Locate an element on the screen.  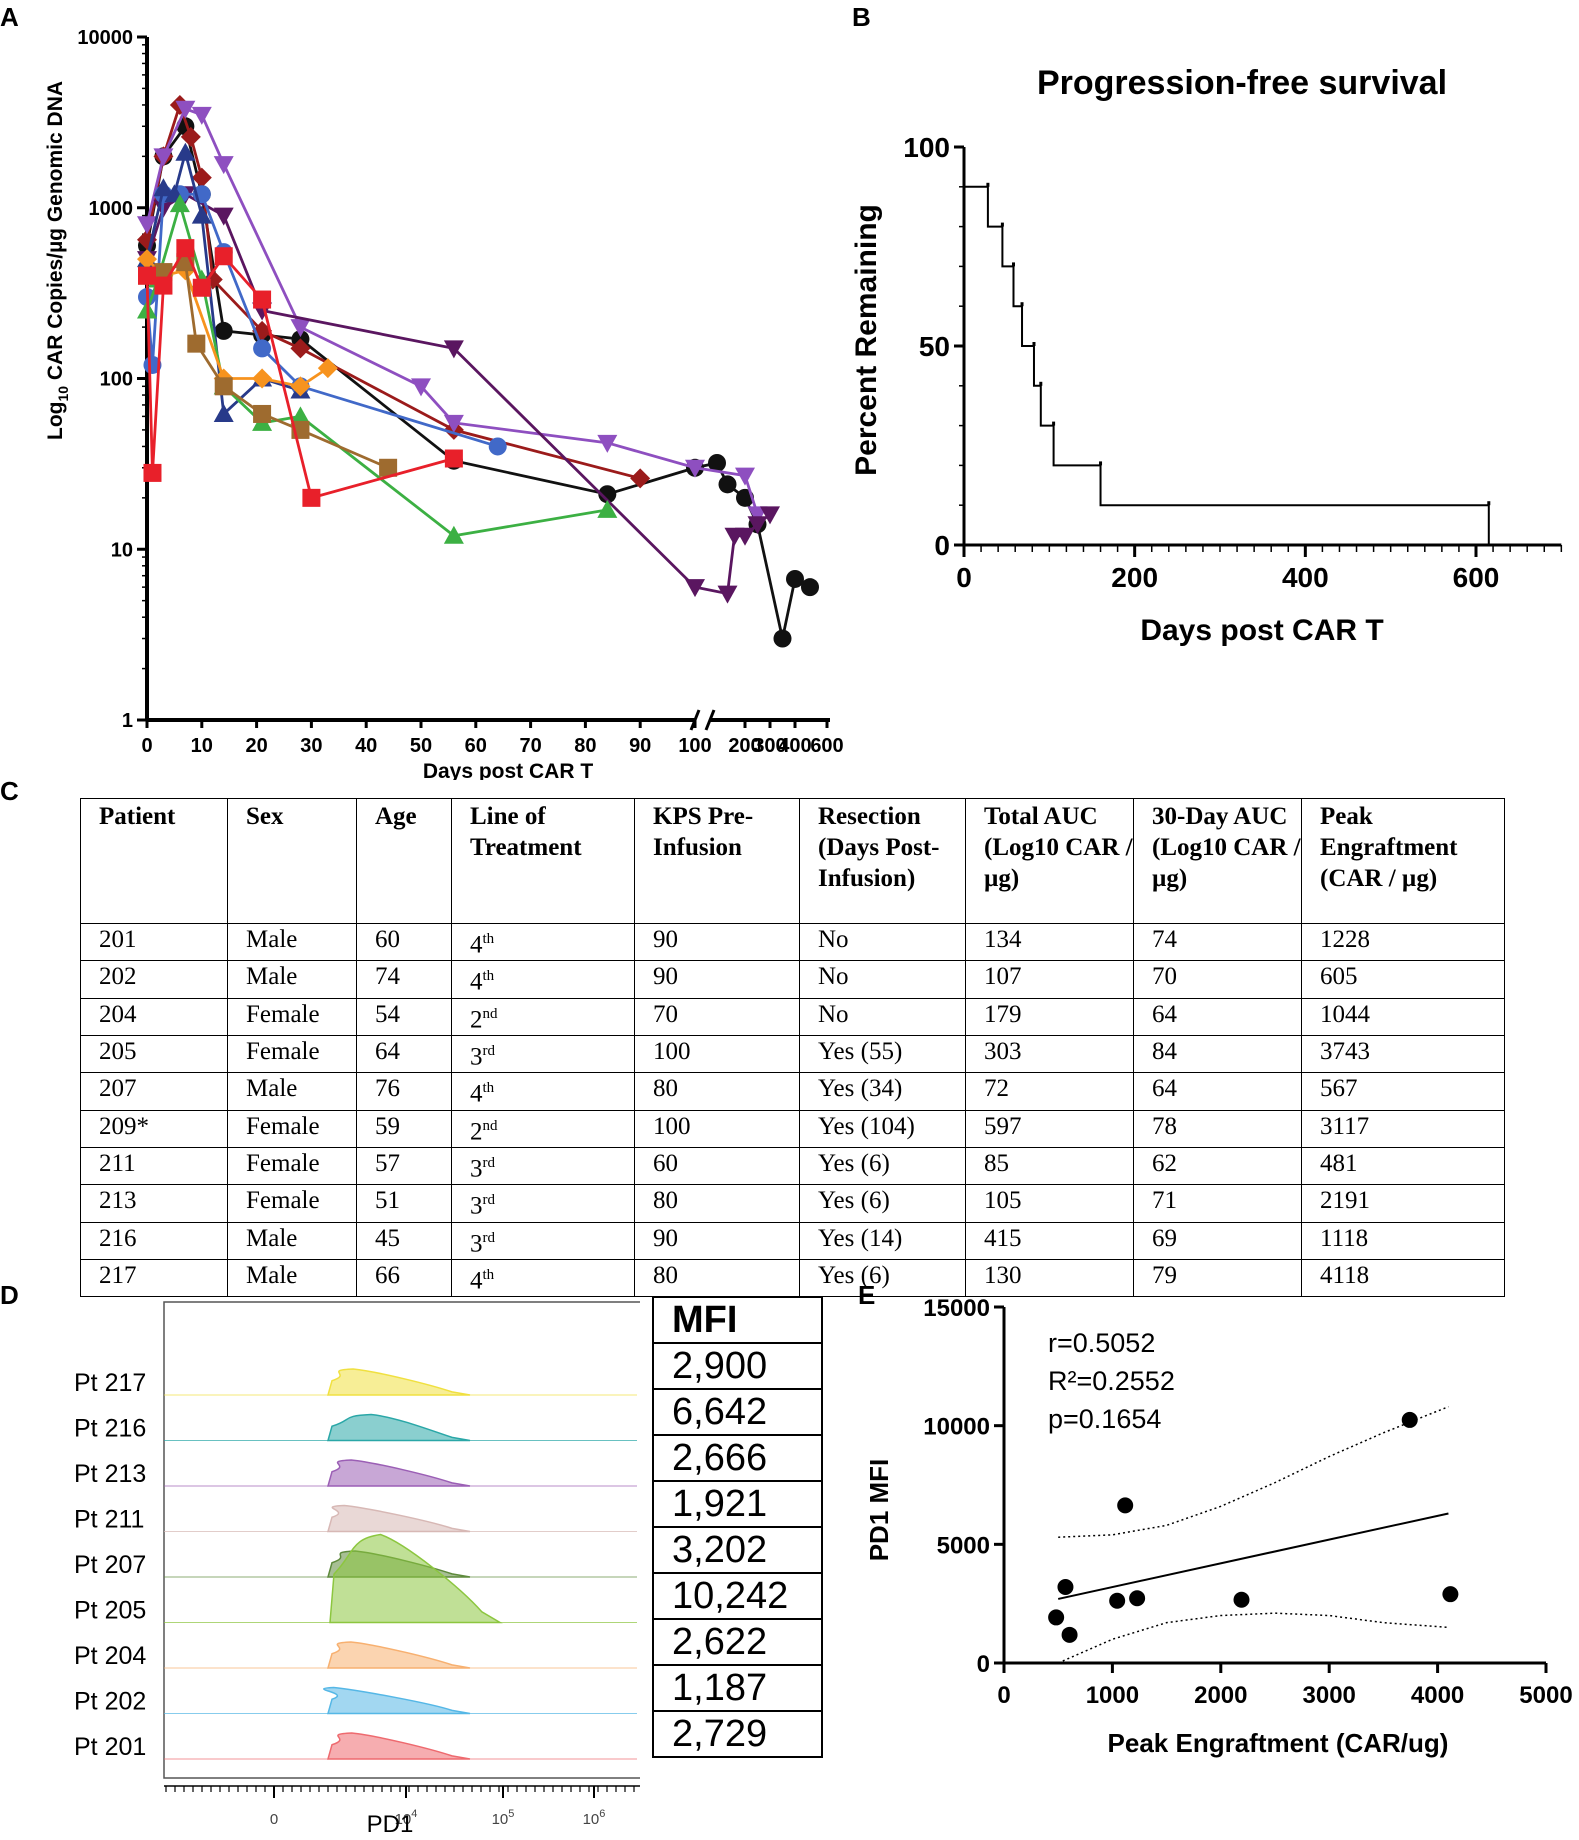
col-peak: Peak Engraftment (CAR / µg) is located at coordinates (1403, 861).